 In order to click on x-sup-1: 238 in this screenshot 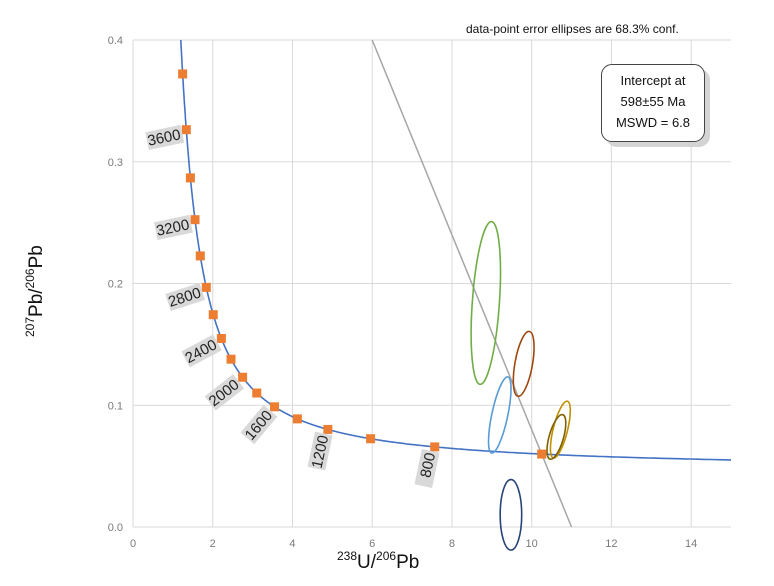, I will do `click(347, 556)`.